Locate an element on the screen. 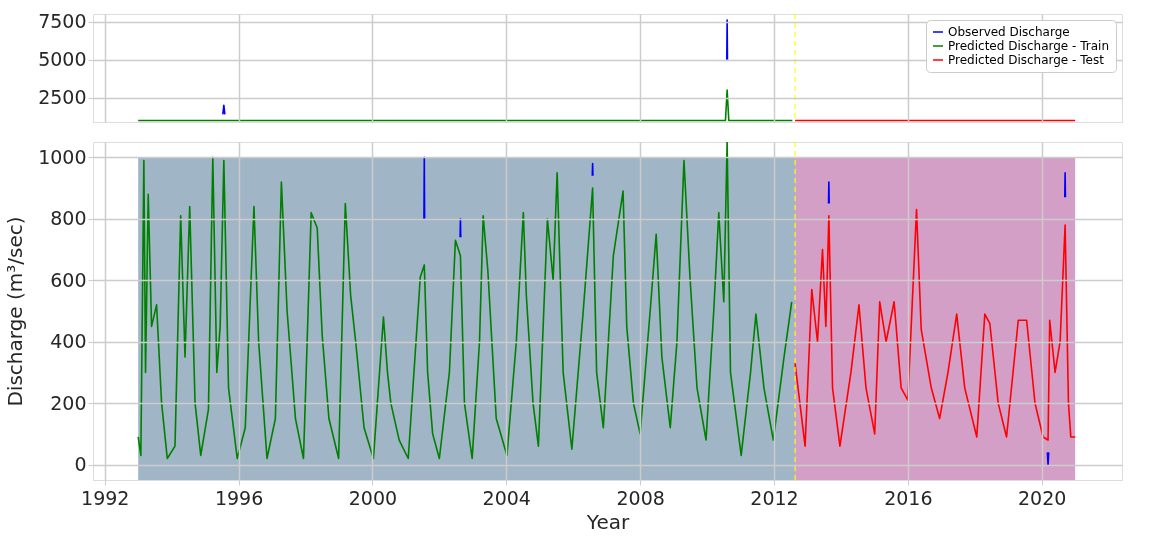  y-tick-label: 0 is located at coordinates (80, 464).